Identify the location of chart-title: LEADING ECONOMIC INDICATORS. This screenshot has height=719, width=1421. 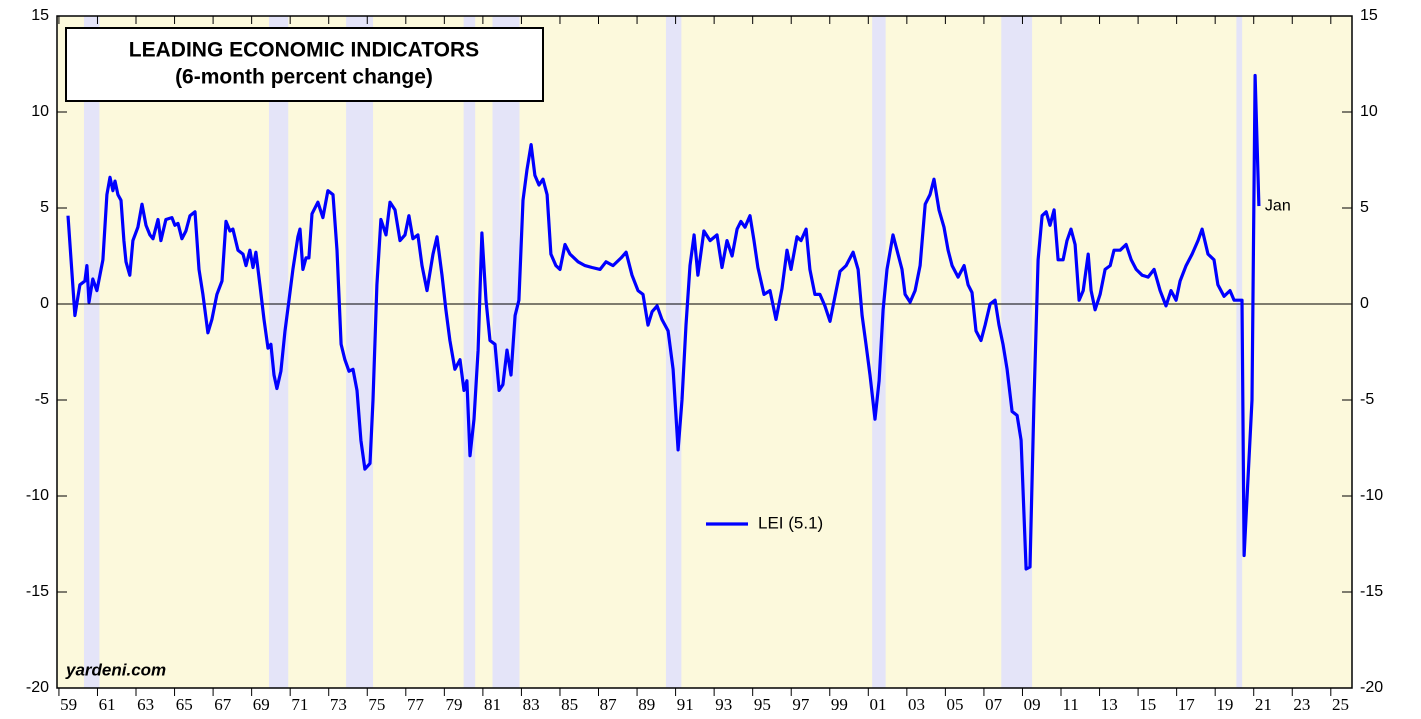
(304, 50).